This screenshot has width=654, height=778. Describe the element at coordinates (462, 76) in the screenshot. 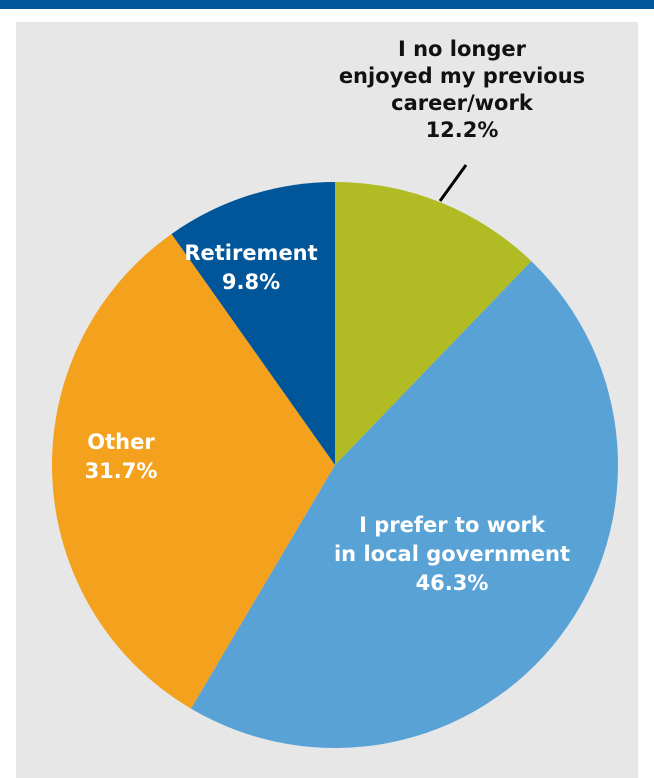

I see `slice-label-line: enjoyed my previous` at that location.